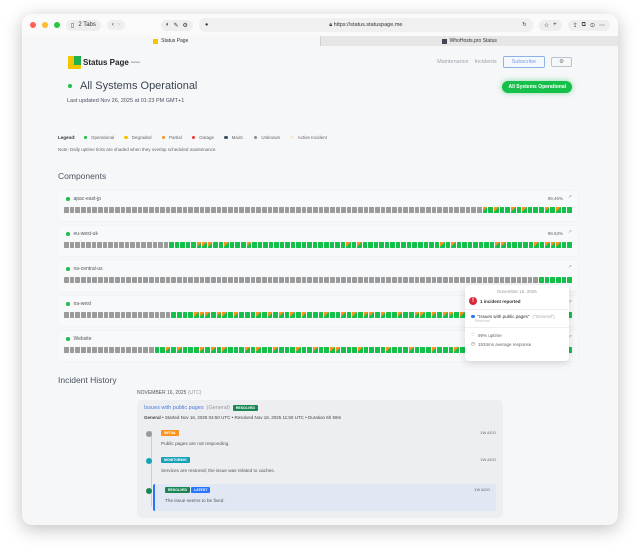 This screenshot has width=640, height=554. Describe the element at coordinates (112, 25) in the screenshot. I see `back-icon: ‹` at that location.